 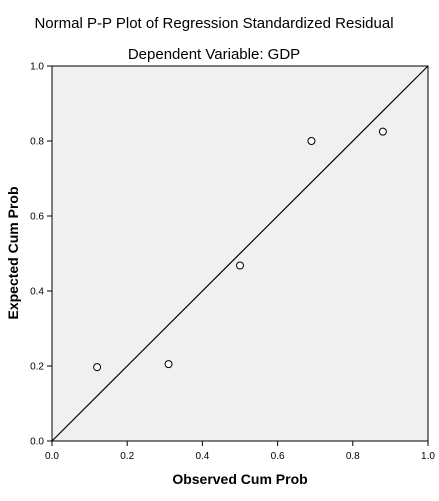 What do you see at coordinates (13, 252) in the screenshot?
I see `y-axis-title: Expected Cum Prob` at bounding box center [13, 252].